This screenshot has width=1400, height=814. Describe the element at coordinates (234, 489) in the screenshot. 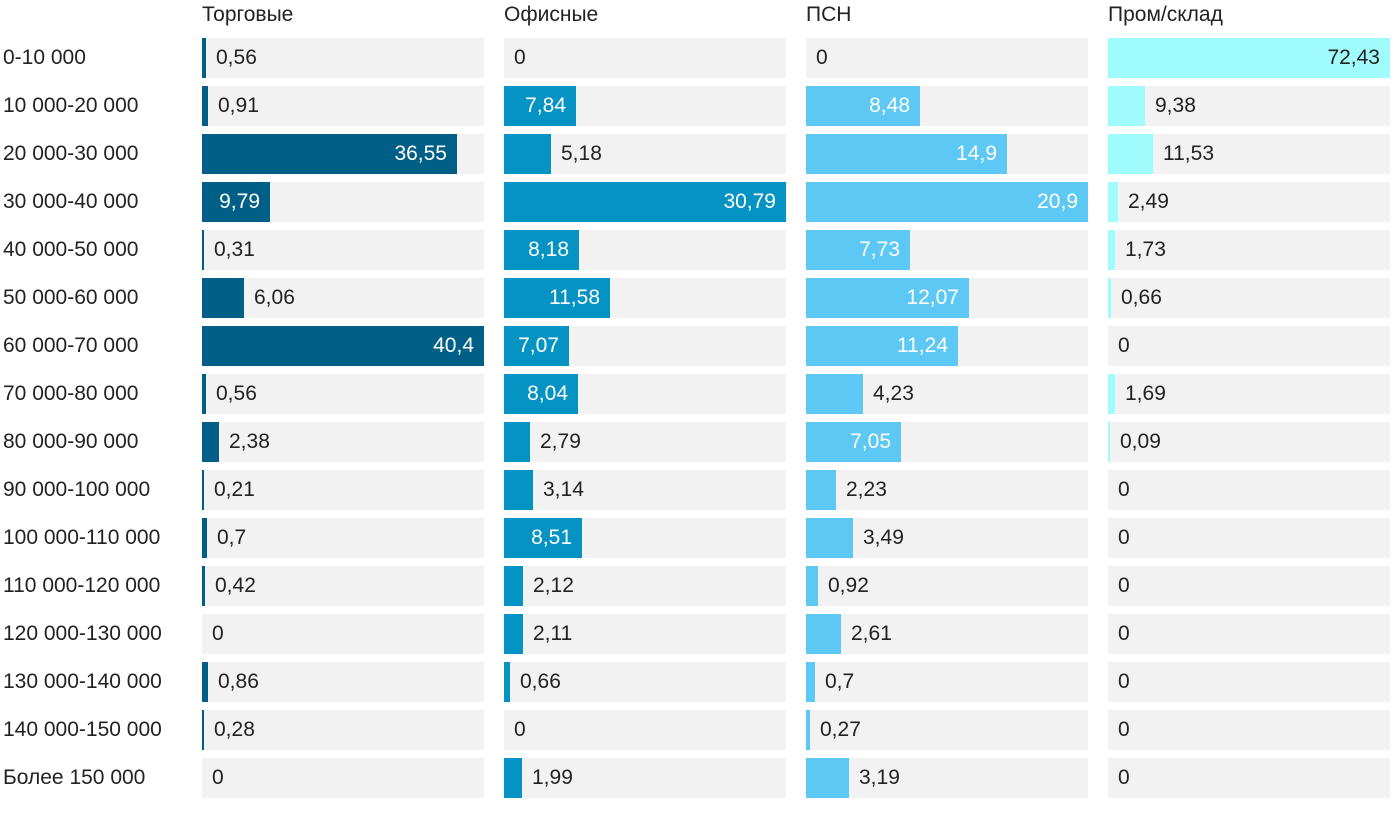

I see `data-label: 0,21` at that location.